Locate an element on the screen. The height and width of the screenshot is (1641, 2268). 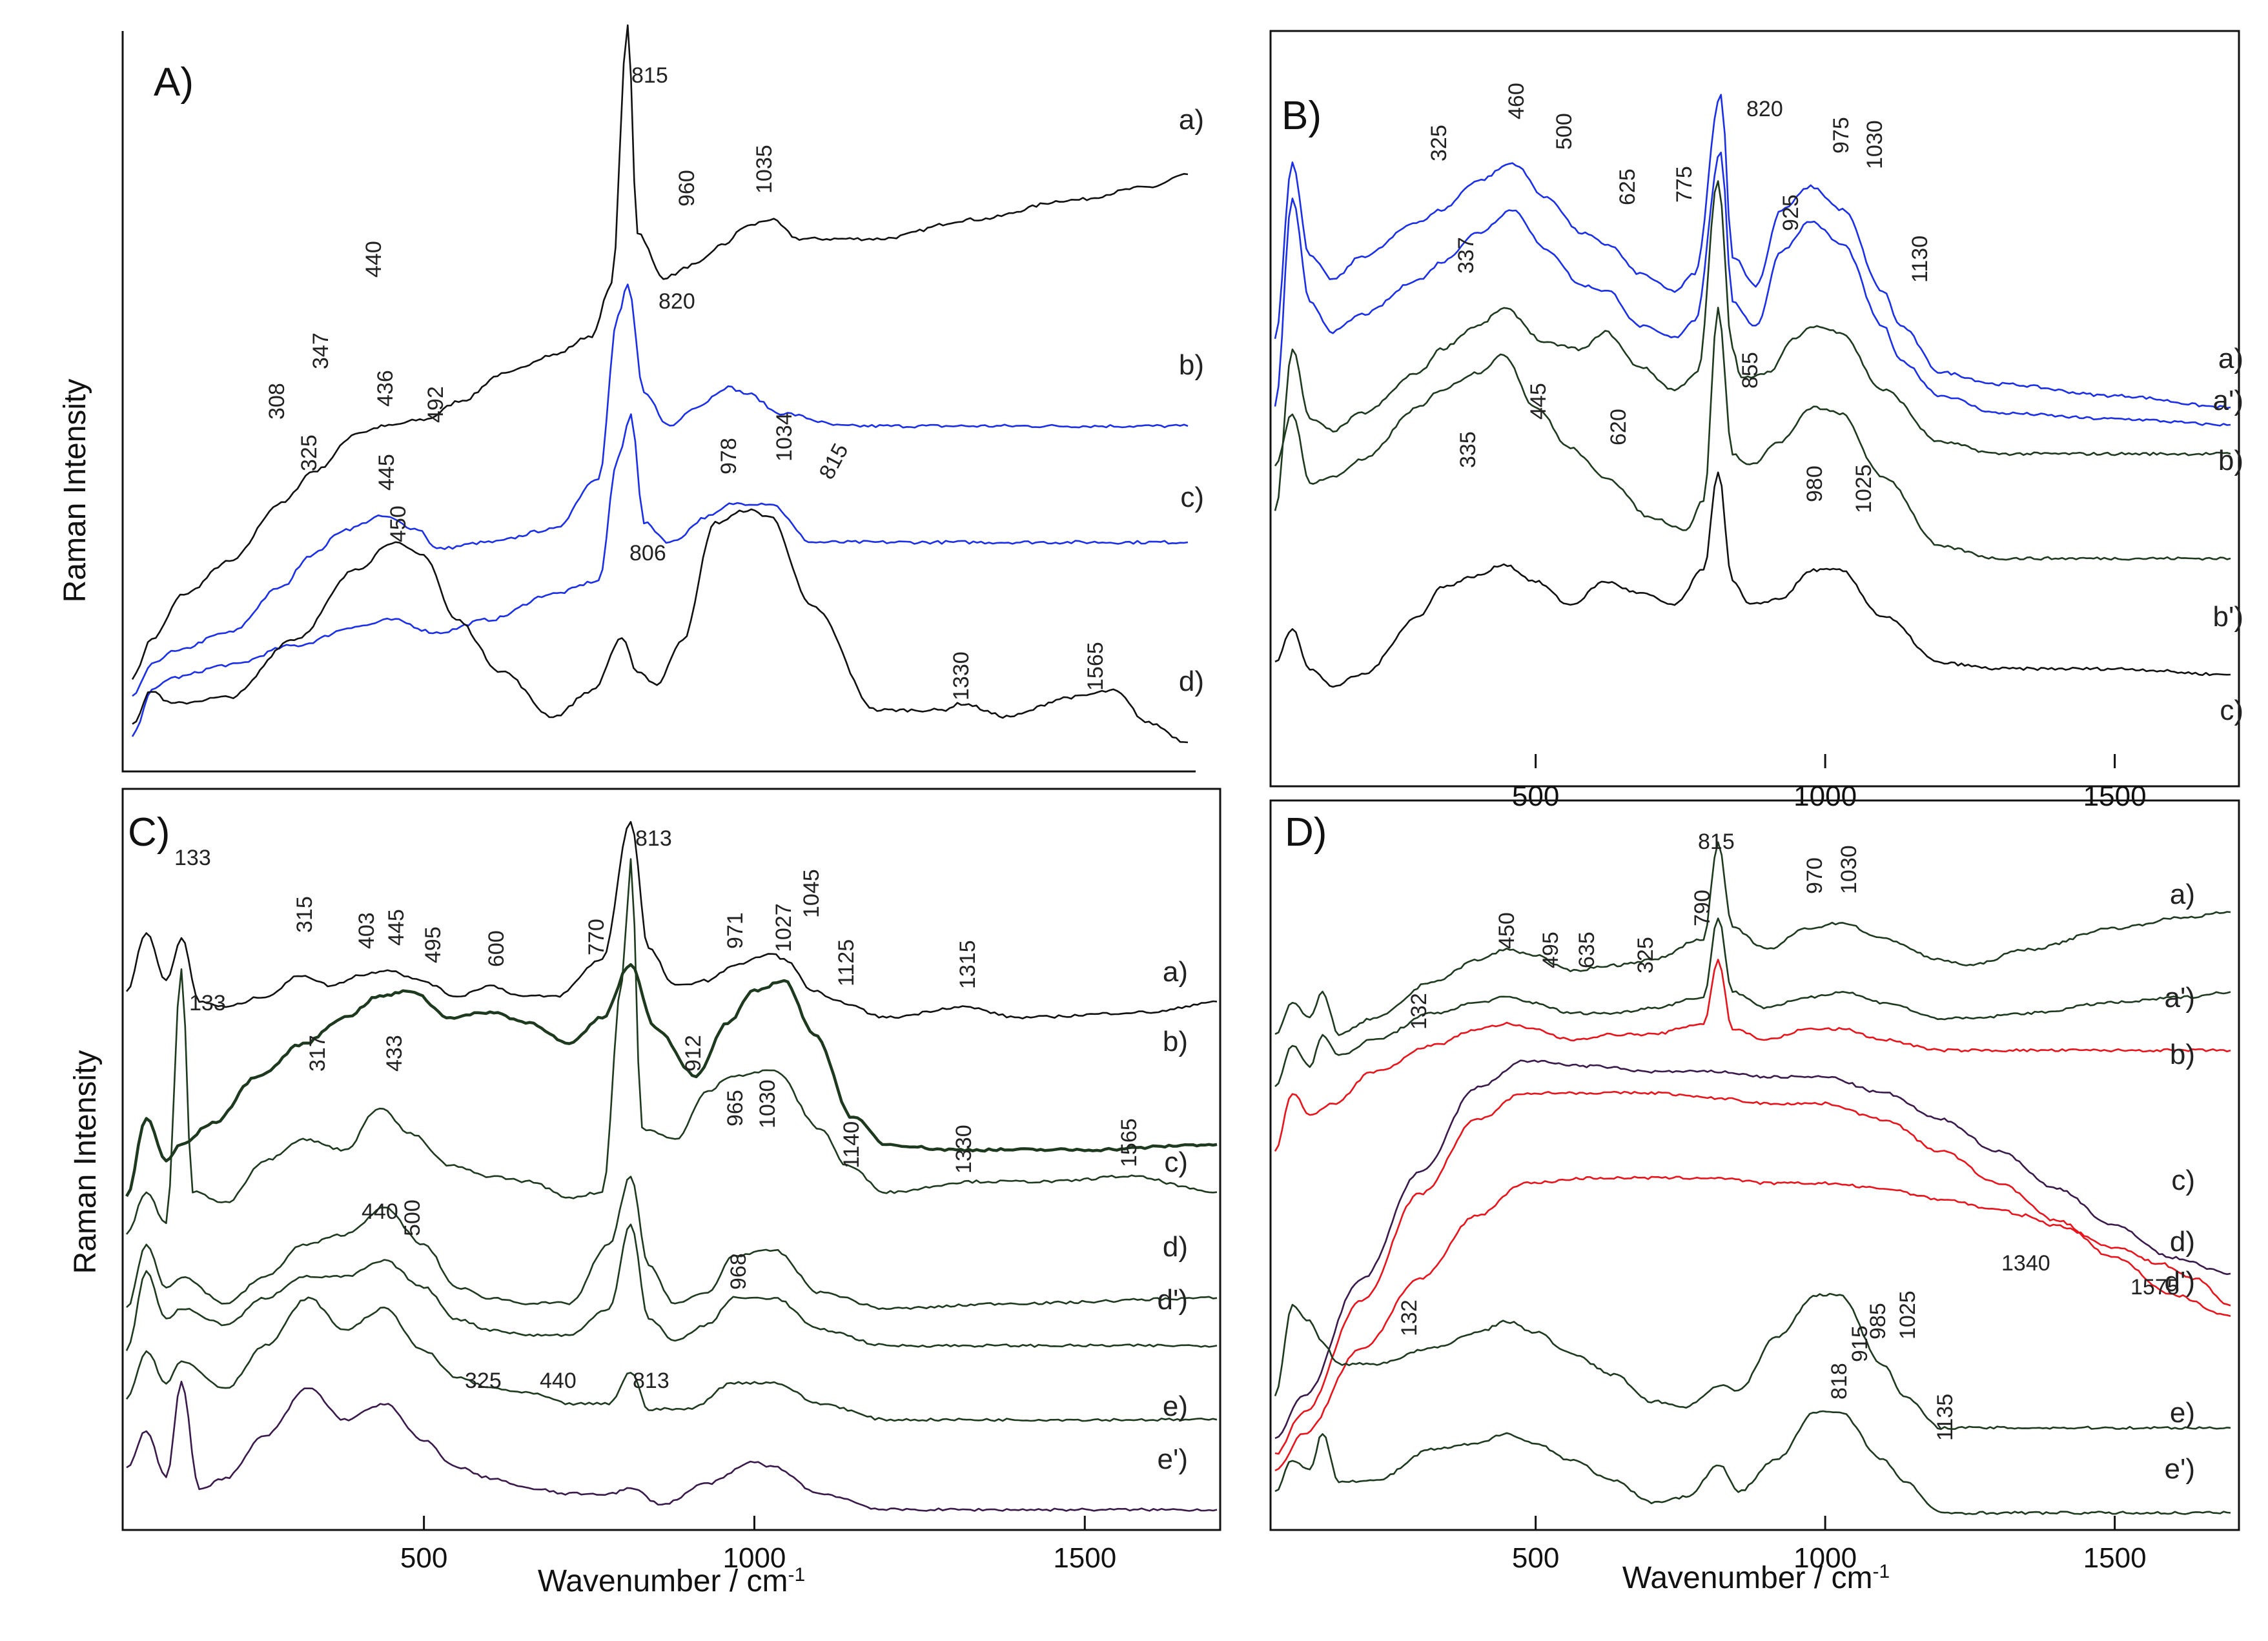
peak-annotation: 460 is located at coordinates (1516, 101).